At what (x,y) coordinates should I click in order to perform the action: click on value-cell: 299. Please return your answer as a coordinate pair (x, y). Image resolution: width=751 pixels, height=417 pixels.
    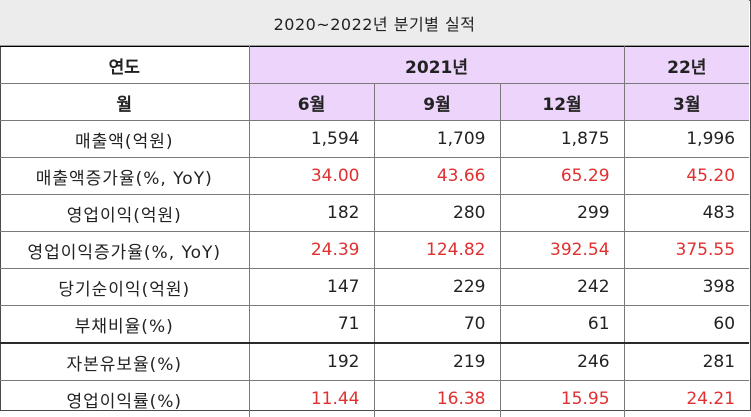
    Looking at the image, I should click on (562, 213).